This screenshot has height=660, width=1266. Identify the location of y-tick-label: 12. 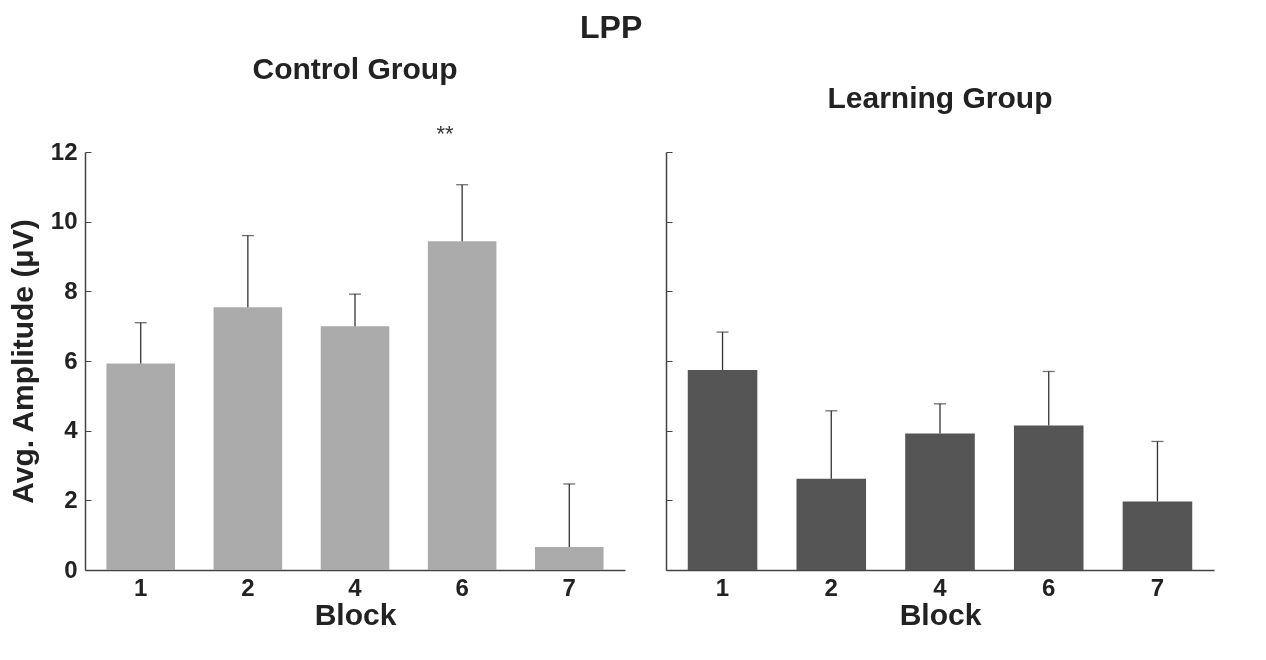
(64, 151).